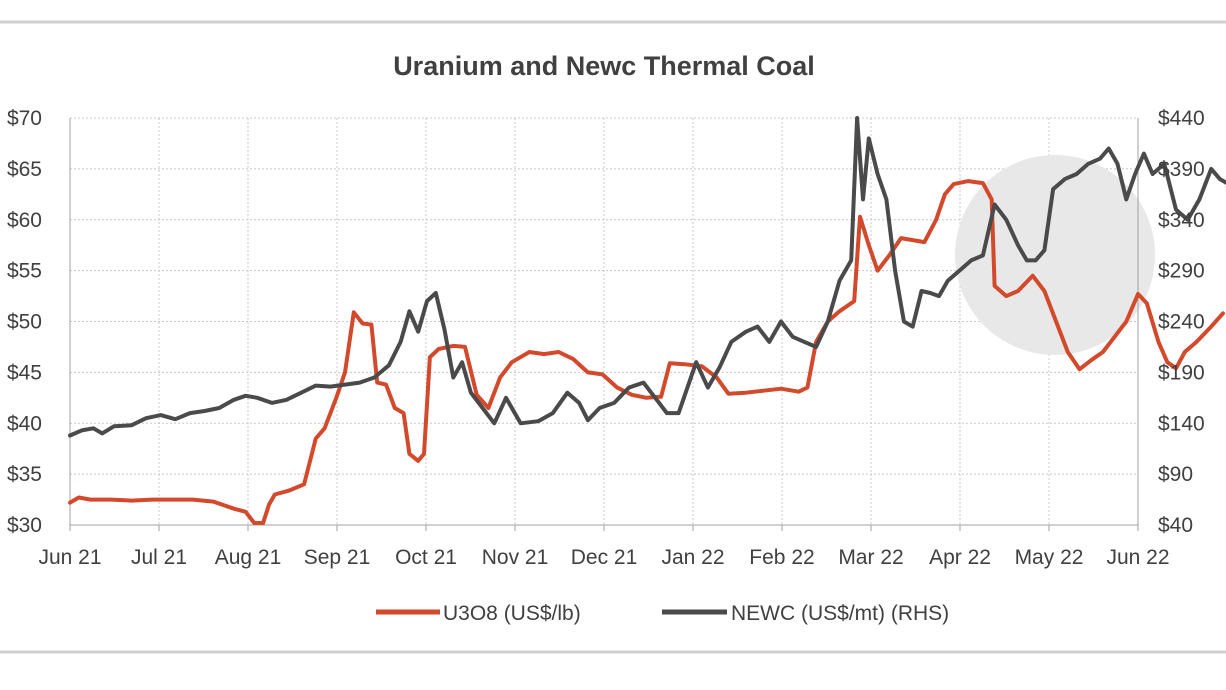 The height and width of the screenshot is (690, 1226). Describe the element at coordinates (781, 557) in the screenshot. I see `x-tick-label: Feb 22` at that location.